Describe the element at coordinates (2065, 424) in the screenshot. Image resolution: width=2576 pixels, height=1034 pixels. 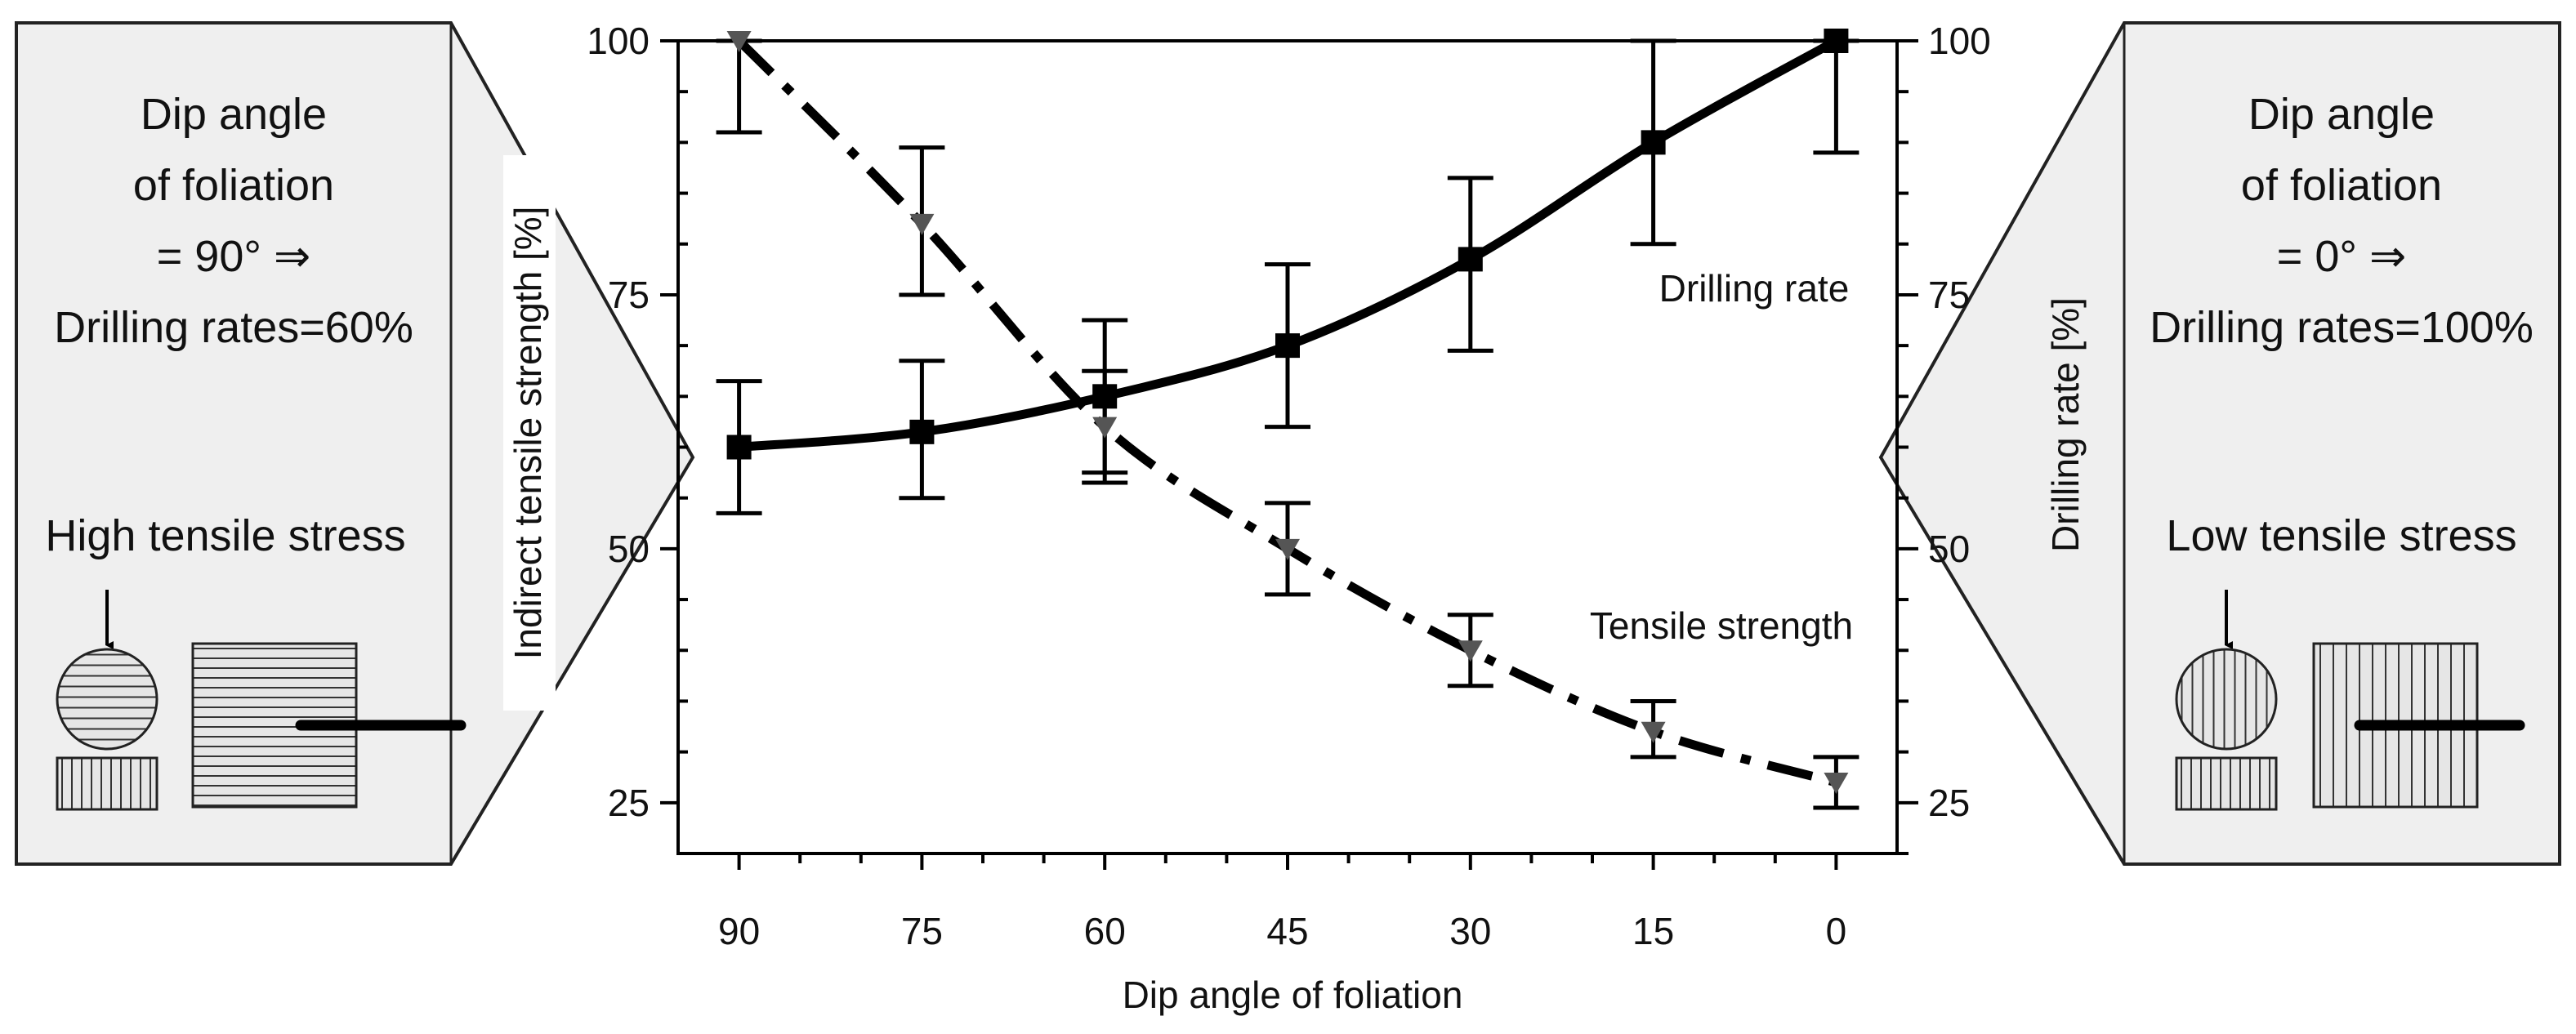
I see `y-right-axis-title: Drilling rate [%]` at that location.